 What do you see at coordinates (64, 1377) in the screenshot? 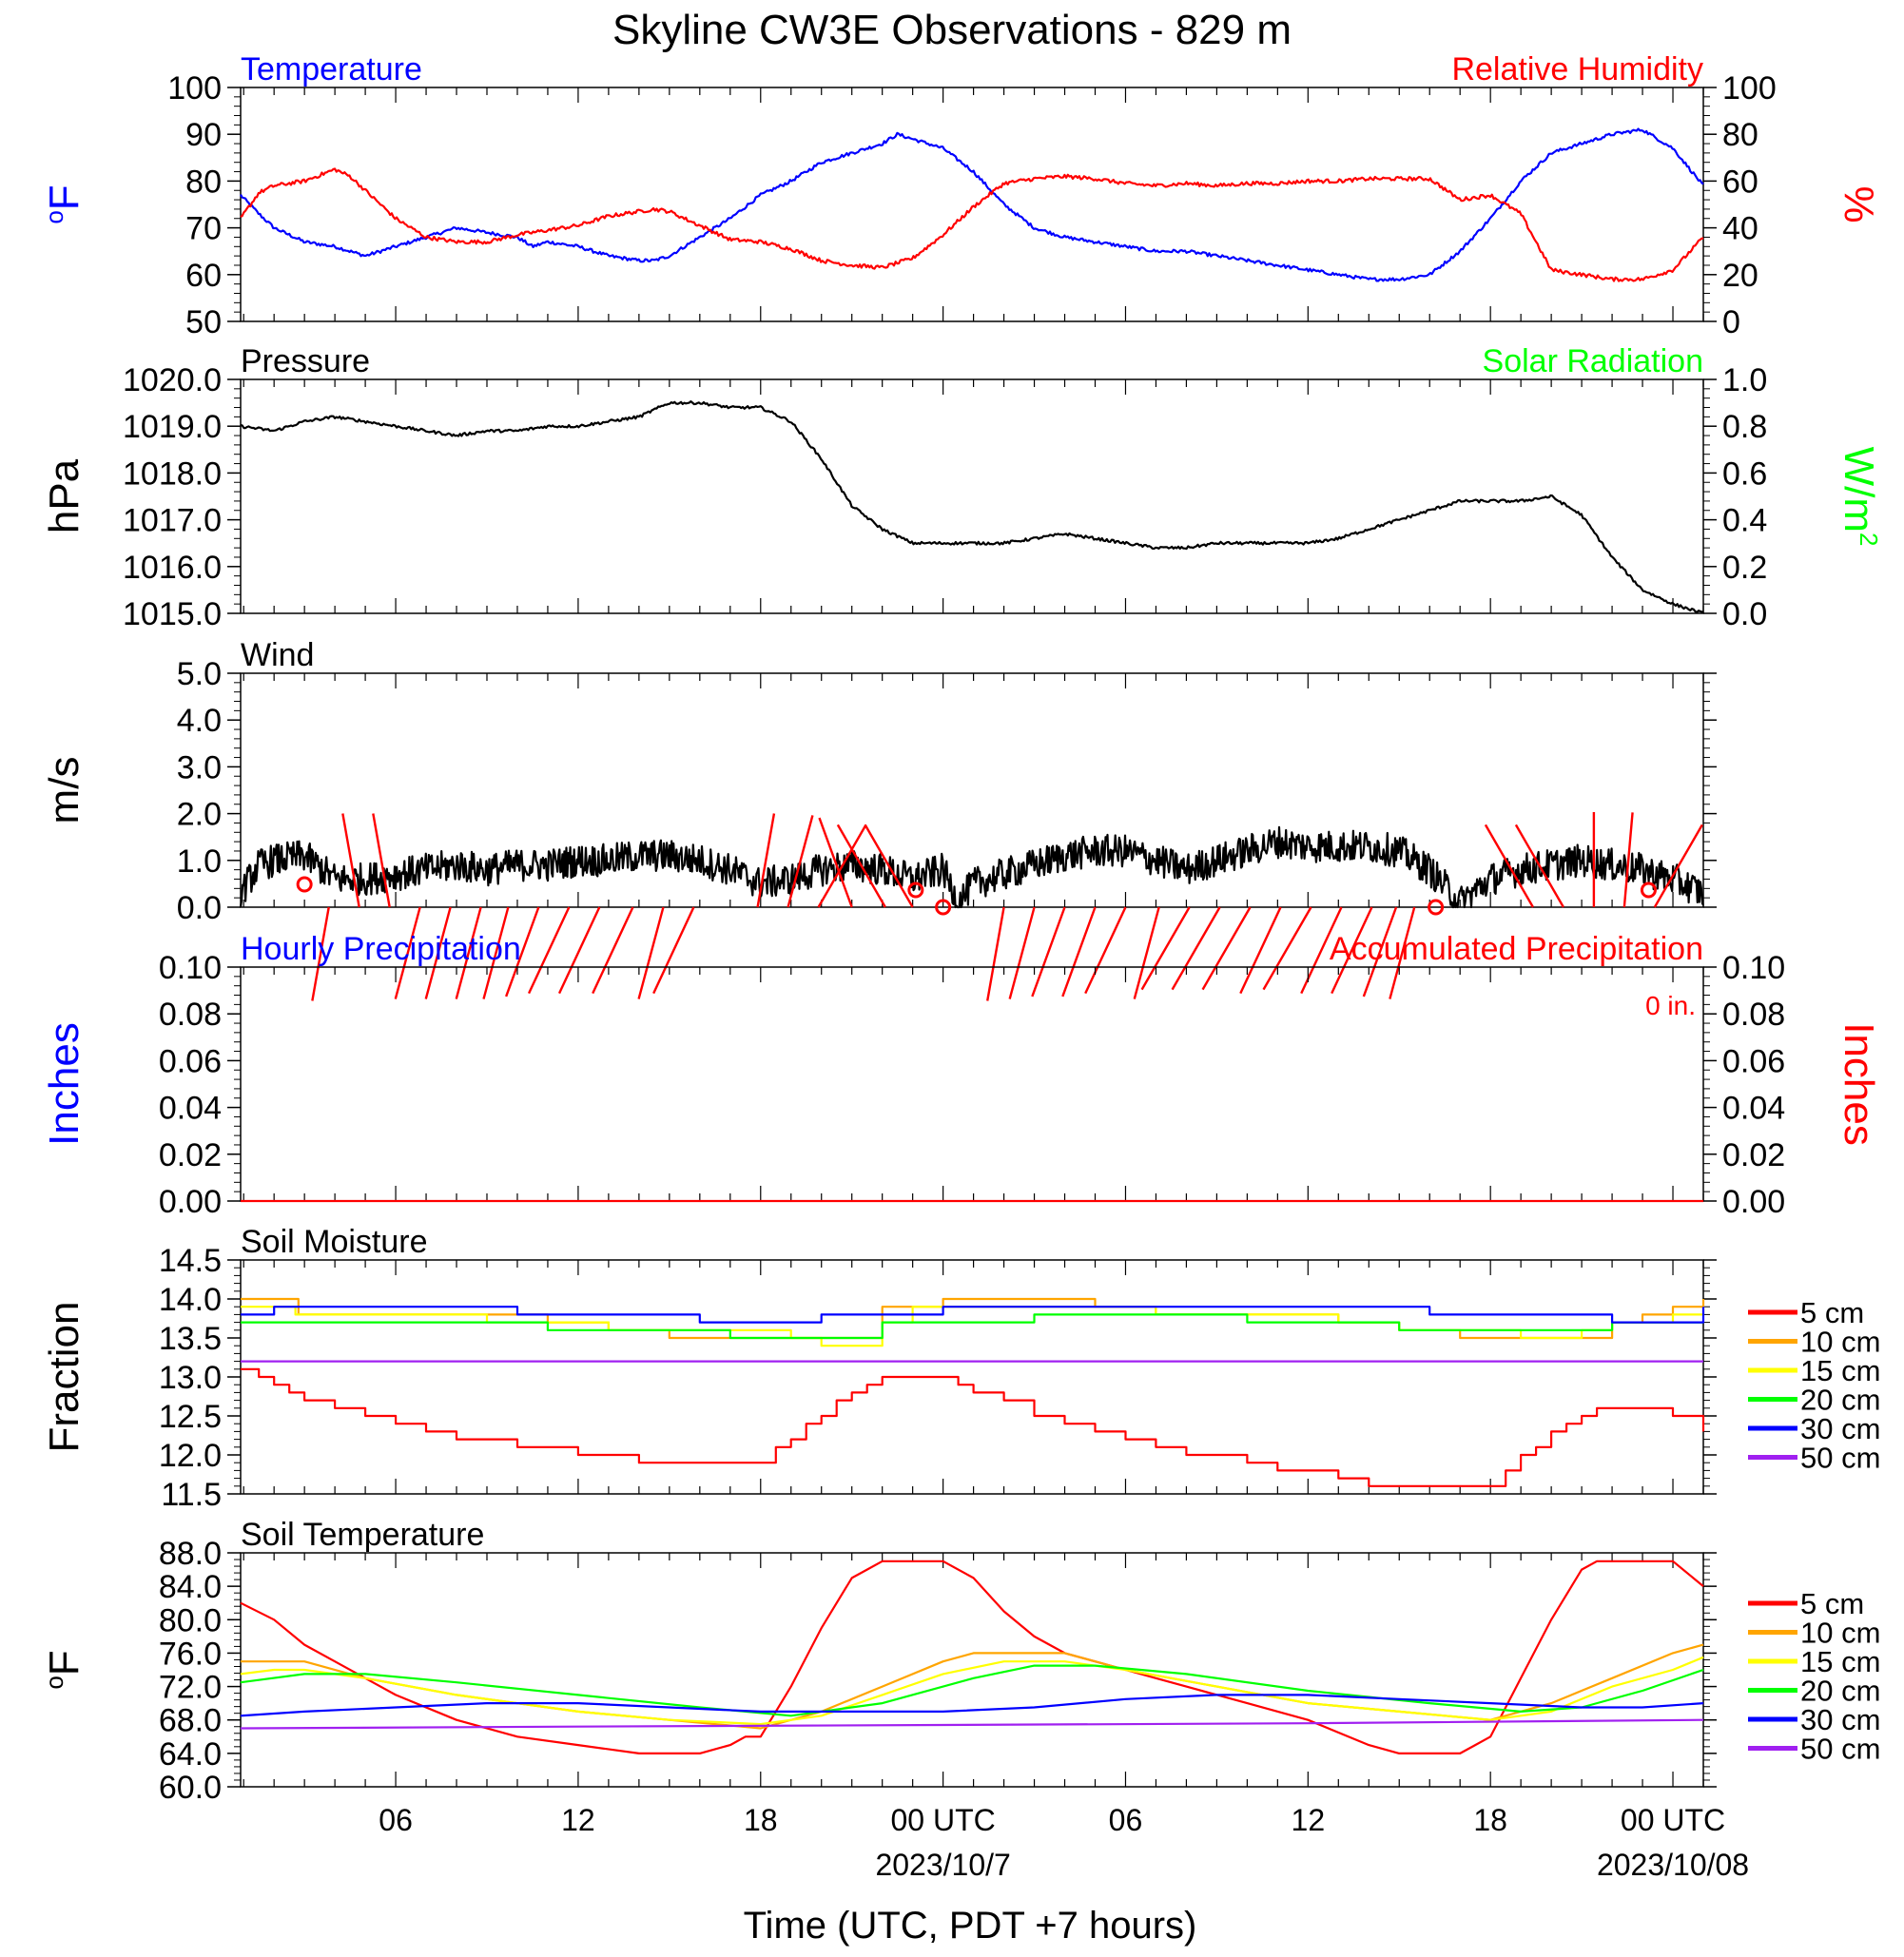
I see `y-axis-title-left: Fraction` at bounding box center [64, 1377].